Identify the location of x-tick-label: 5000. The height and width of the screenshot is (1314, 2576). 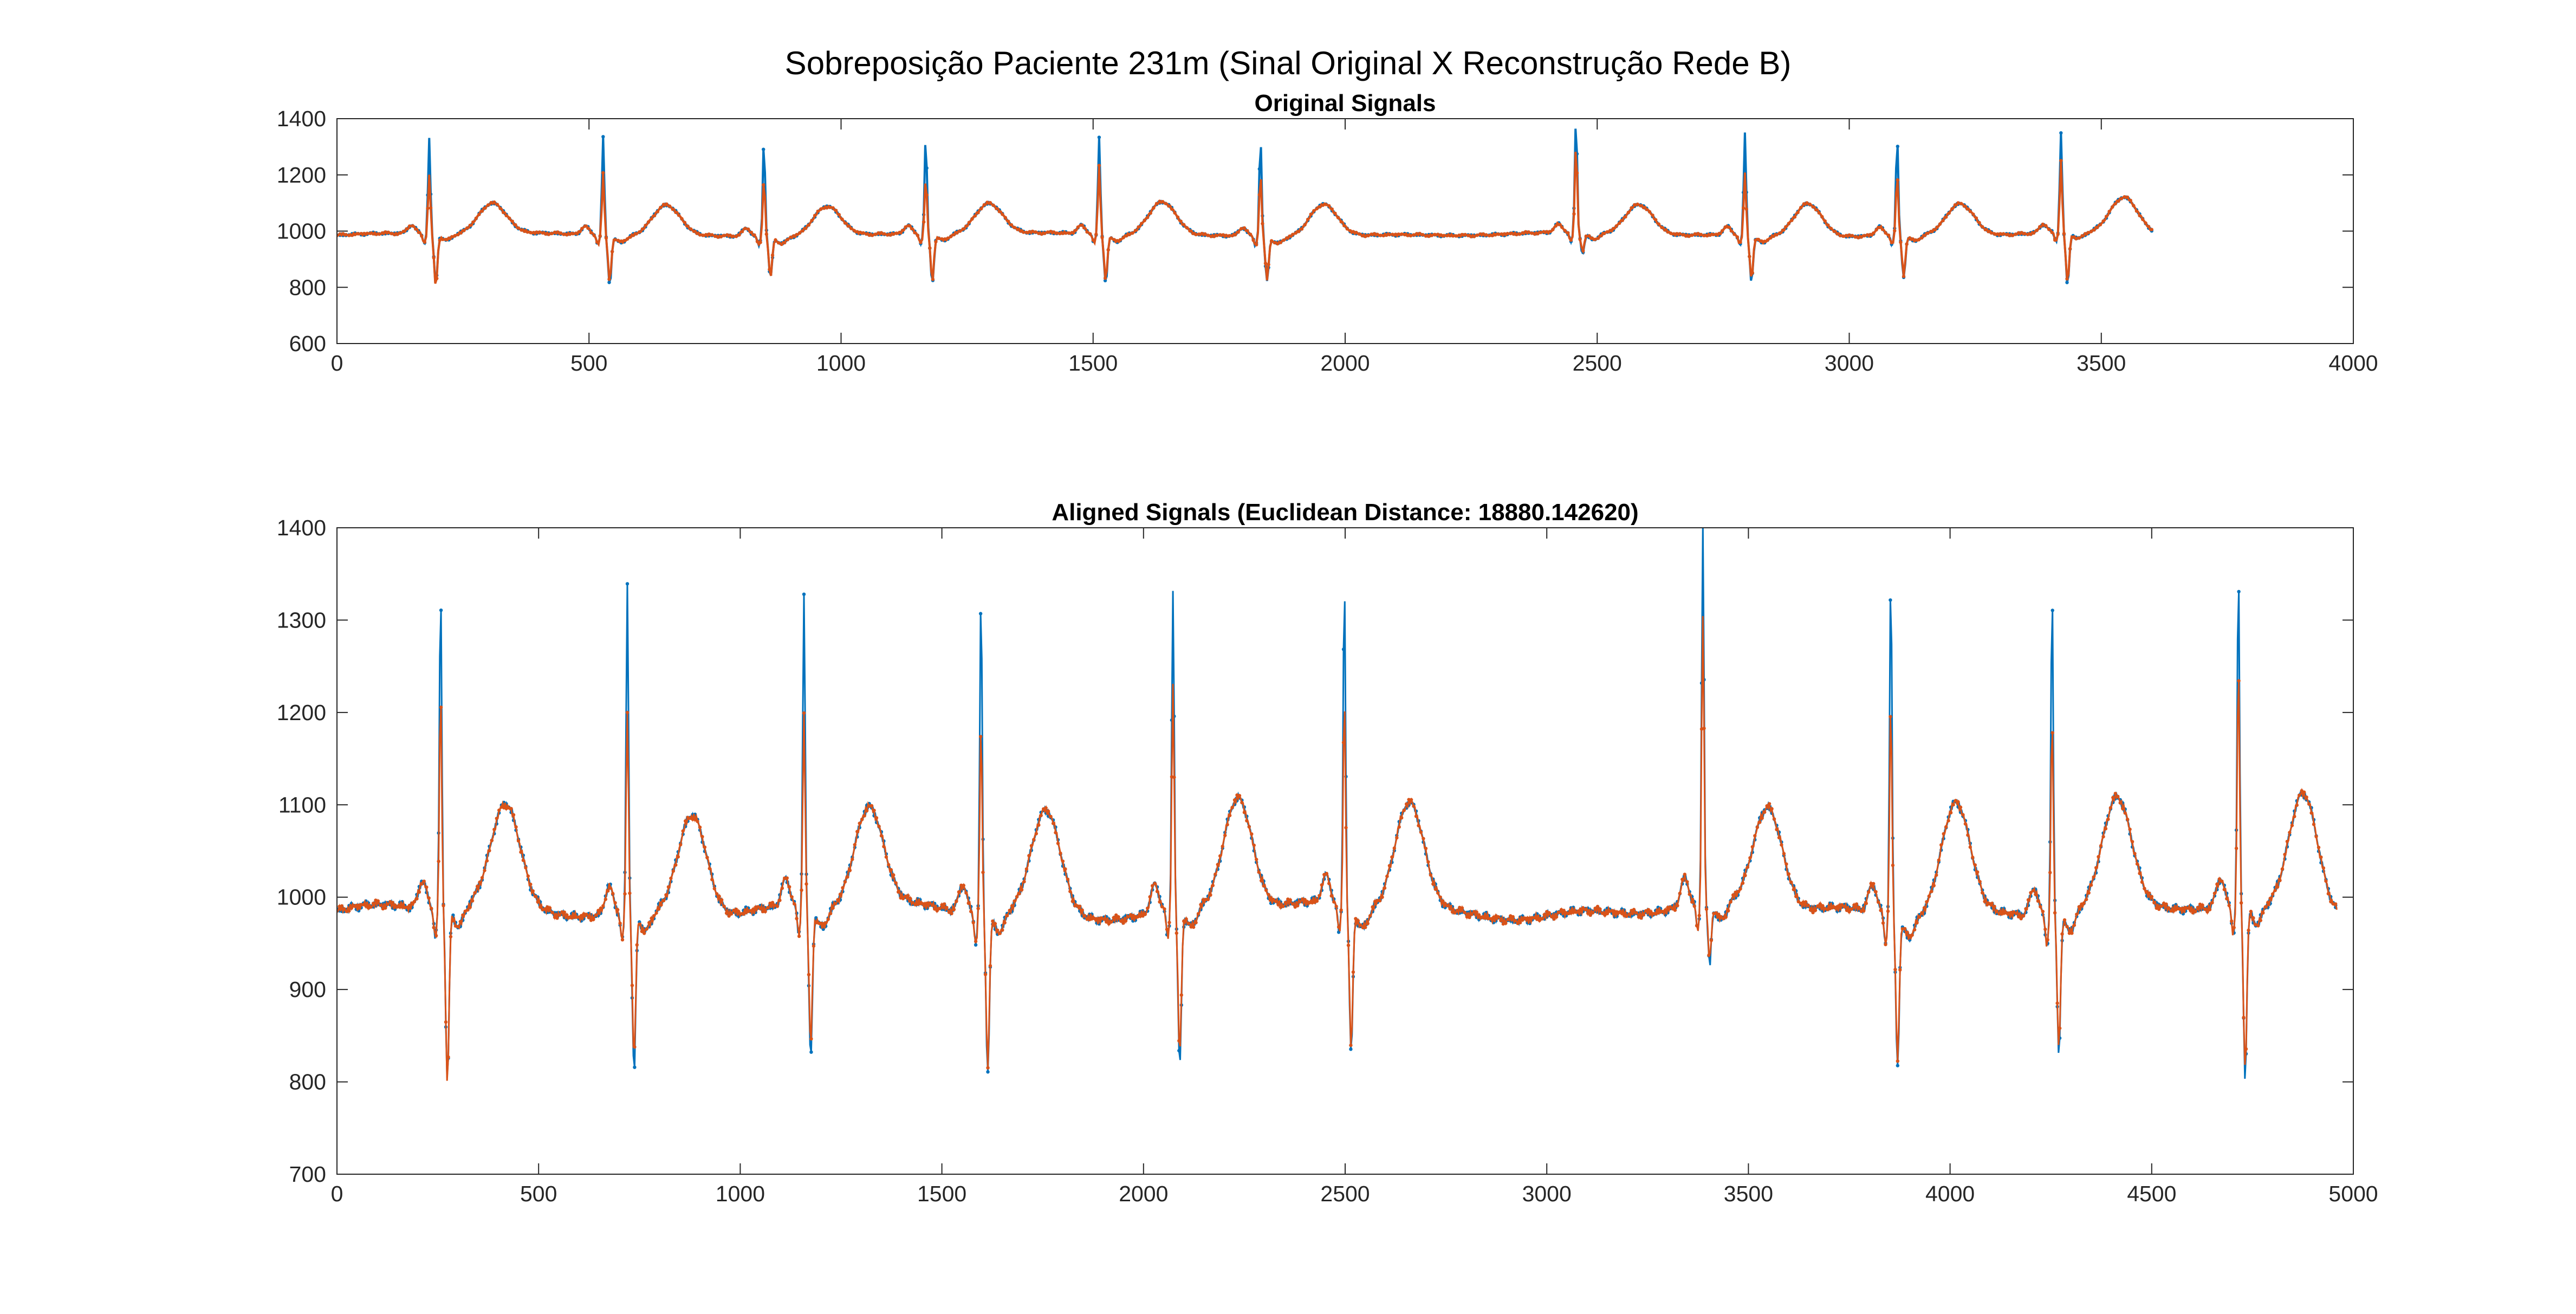
(2353, 1193).